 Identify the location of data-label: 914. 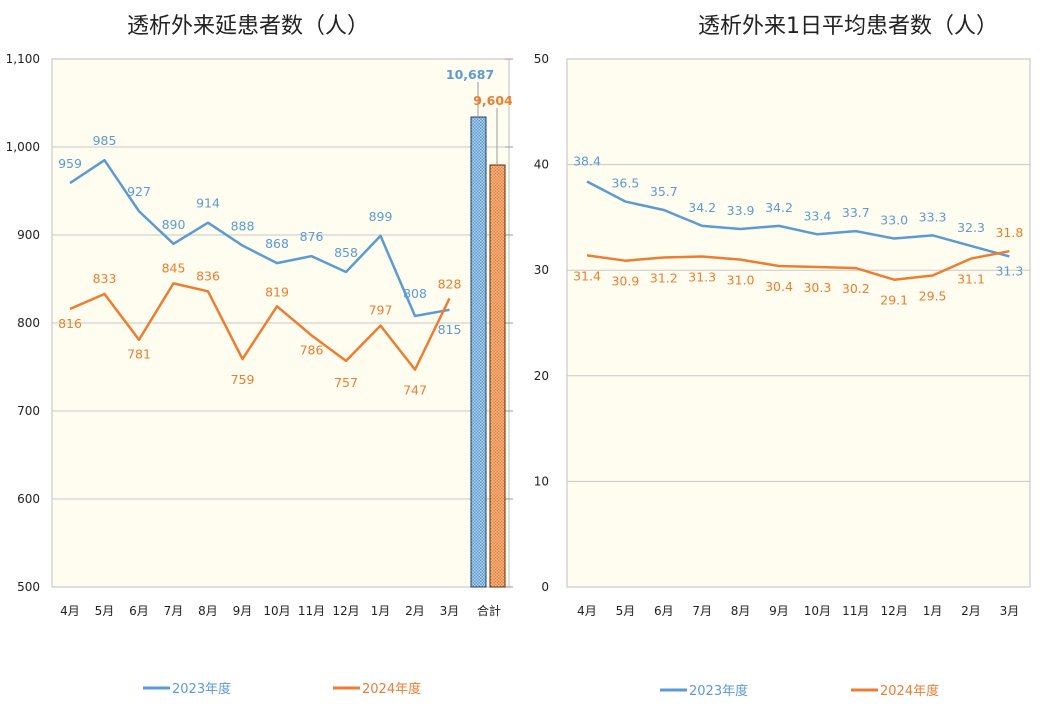
(208, 203).